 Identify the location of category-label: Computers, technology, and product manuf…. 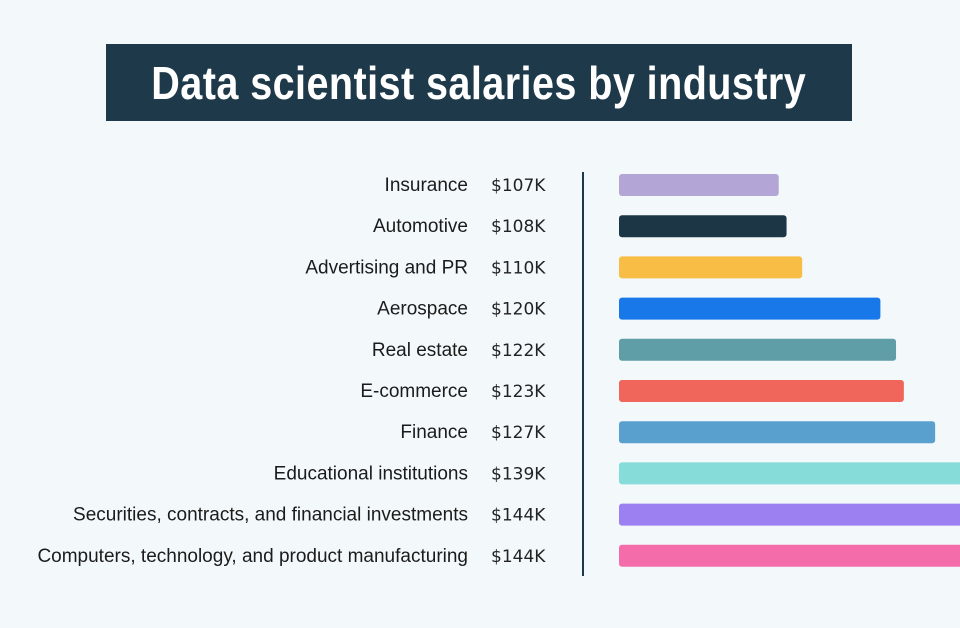
(252, 556).